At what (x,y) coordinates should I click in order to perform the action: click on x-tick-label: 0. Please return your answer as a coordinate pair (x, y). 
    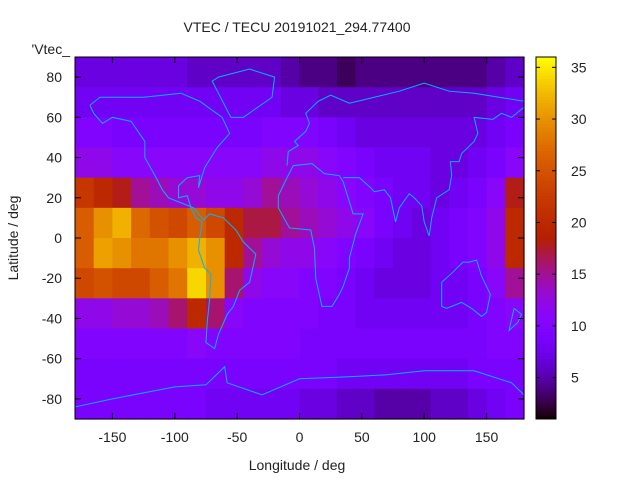
    Looking at the image, I should click on (300, 437).